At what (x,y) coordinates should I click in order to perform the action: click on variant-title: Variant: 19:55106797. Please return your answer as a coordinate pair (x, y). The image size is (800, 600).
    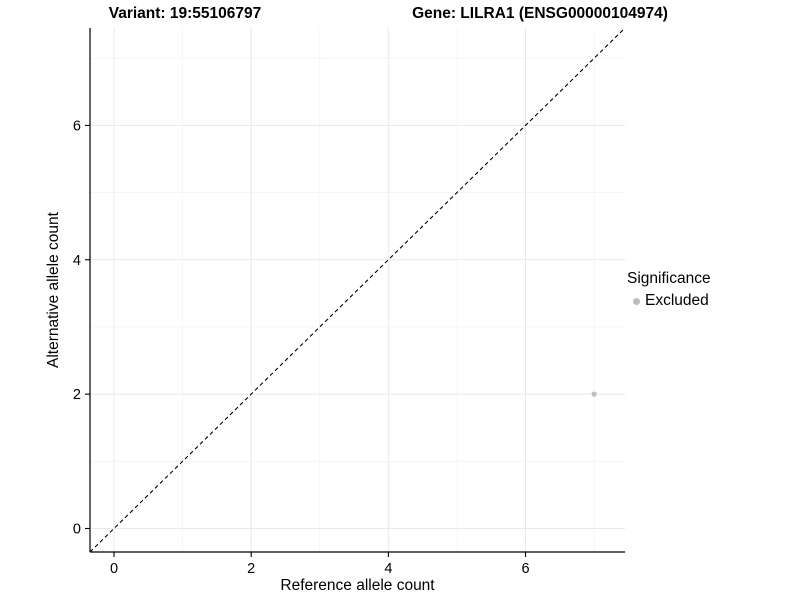
    Looking at the image, I should click on (185, 13).